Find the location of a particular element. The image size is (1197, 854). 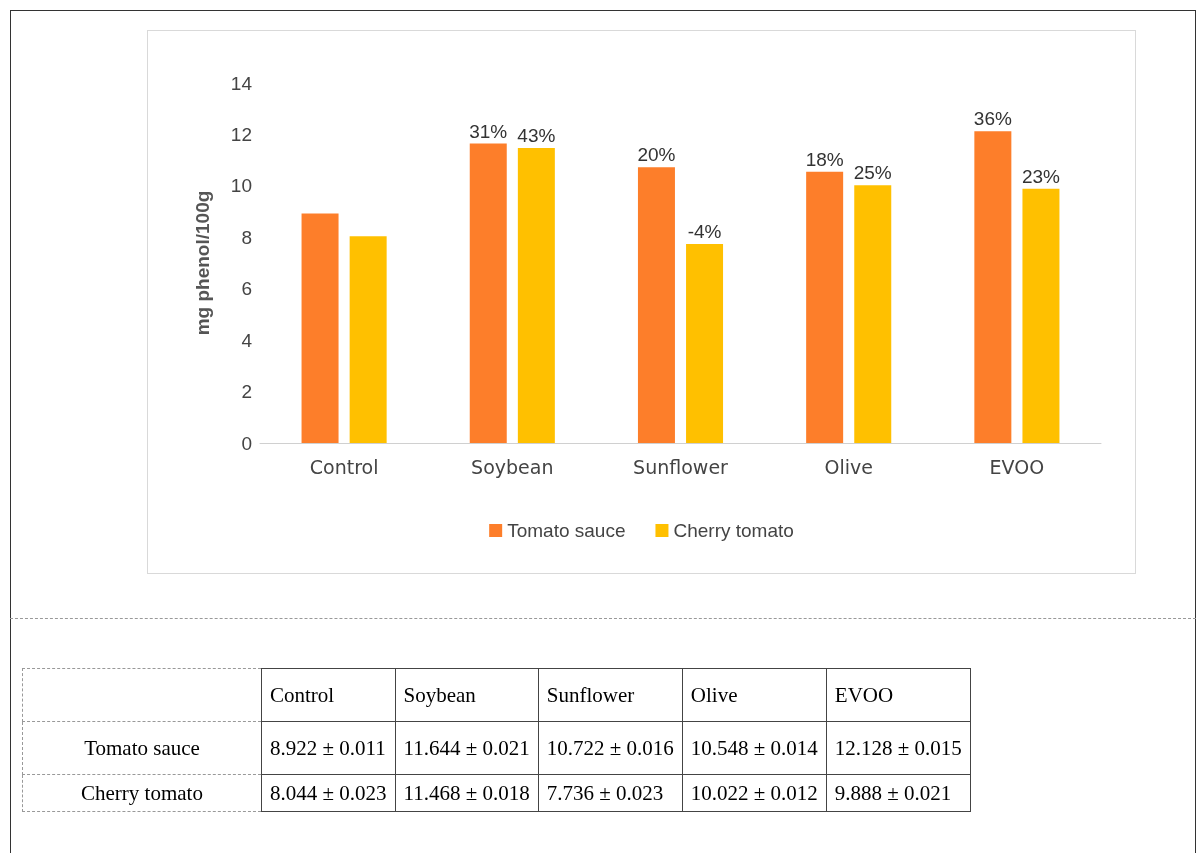

annotation: 18% is located at coordinates (824, 159).